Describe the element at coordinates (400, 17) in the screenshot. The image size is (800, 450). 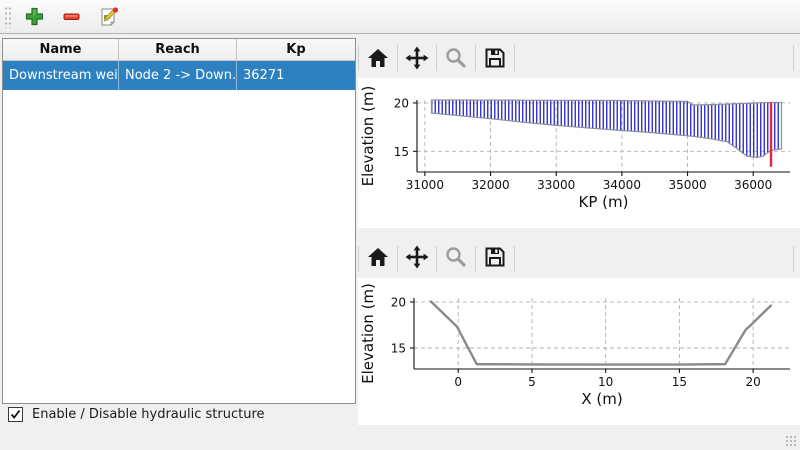
I see `main-toolbar` at that location.